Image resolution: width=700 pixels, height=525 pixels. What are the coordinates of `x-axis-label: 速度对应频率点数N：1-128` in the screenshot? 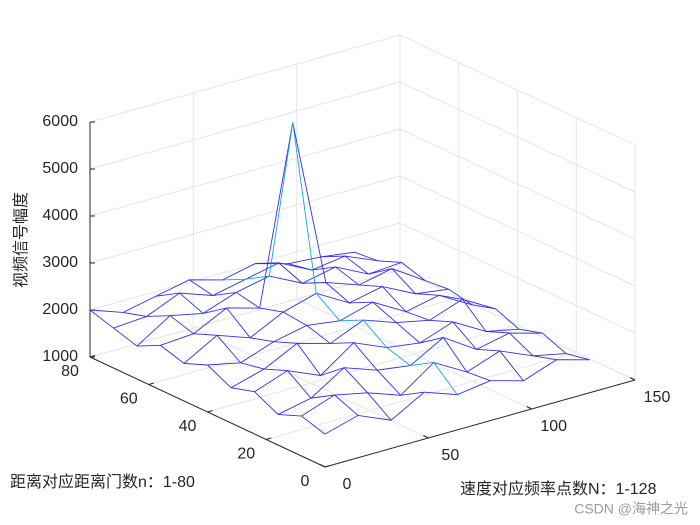 It's located at (558, 488).